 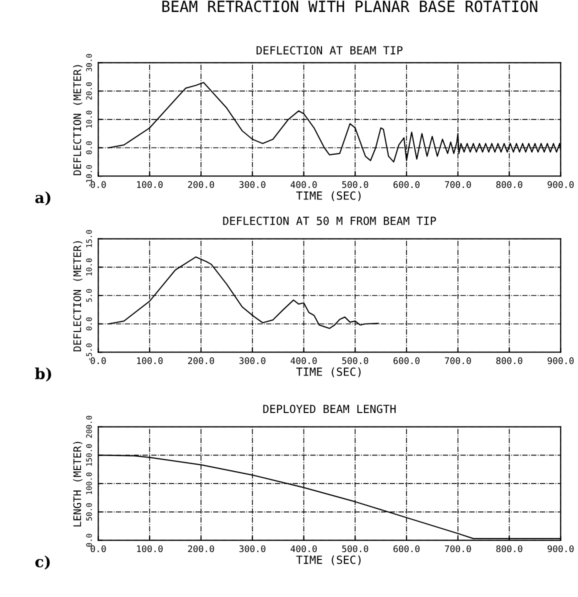 What do you see at coordinates (329, 409) in the screenshot?
I see `chart-title: DEPLOYED BEAM LENGTH` at bounding box center [329, 409].